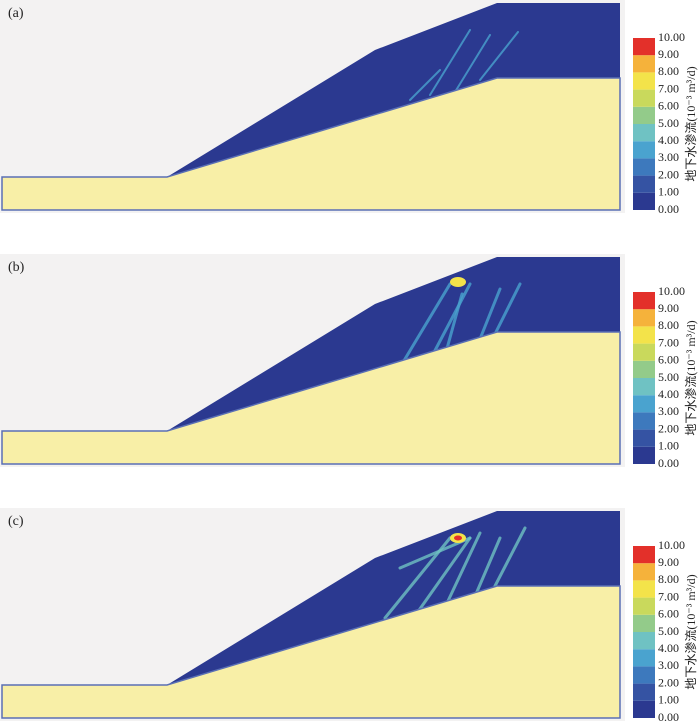 This screenshot has width=700, height=721. I want to click on hotspot-core, so click(458, 538).